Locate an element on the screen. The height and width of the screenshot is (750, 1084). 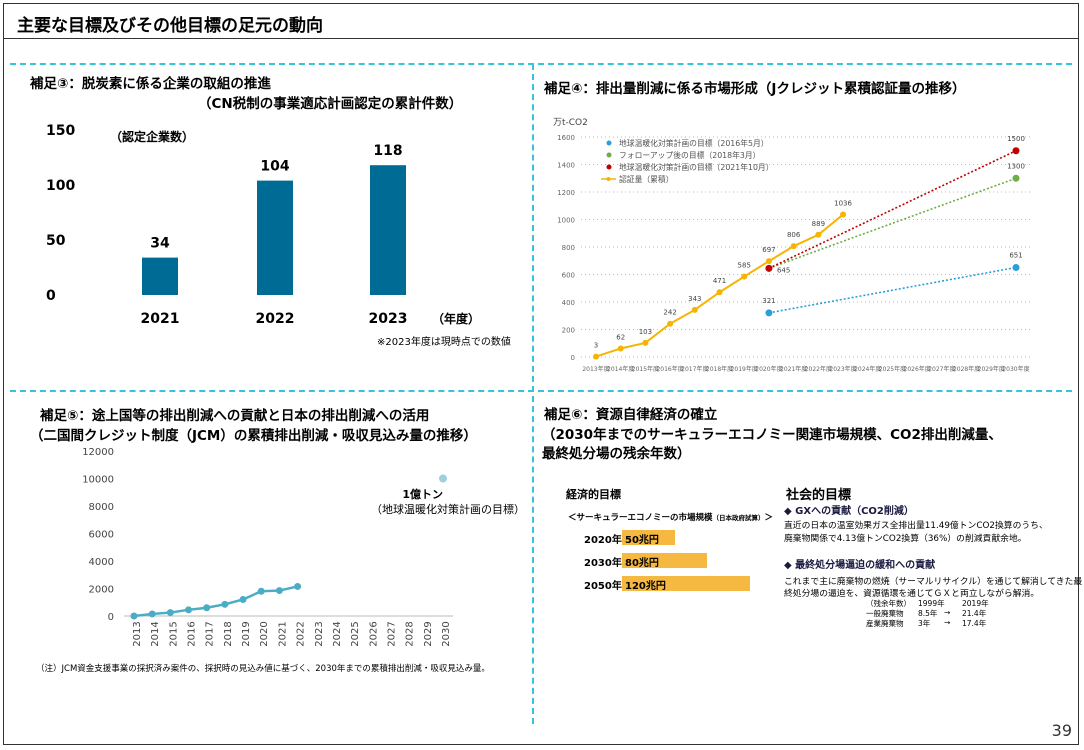
panel3-subtitle: （CN税制の事業適応計画認定の累計件数） is located at coordinates (330, 104).